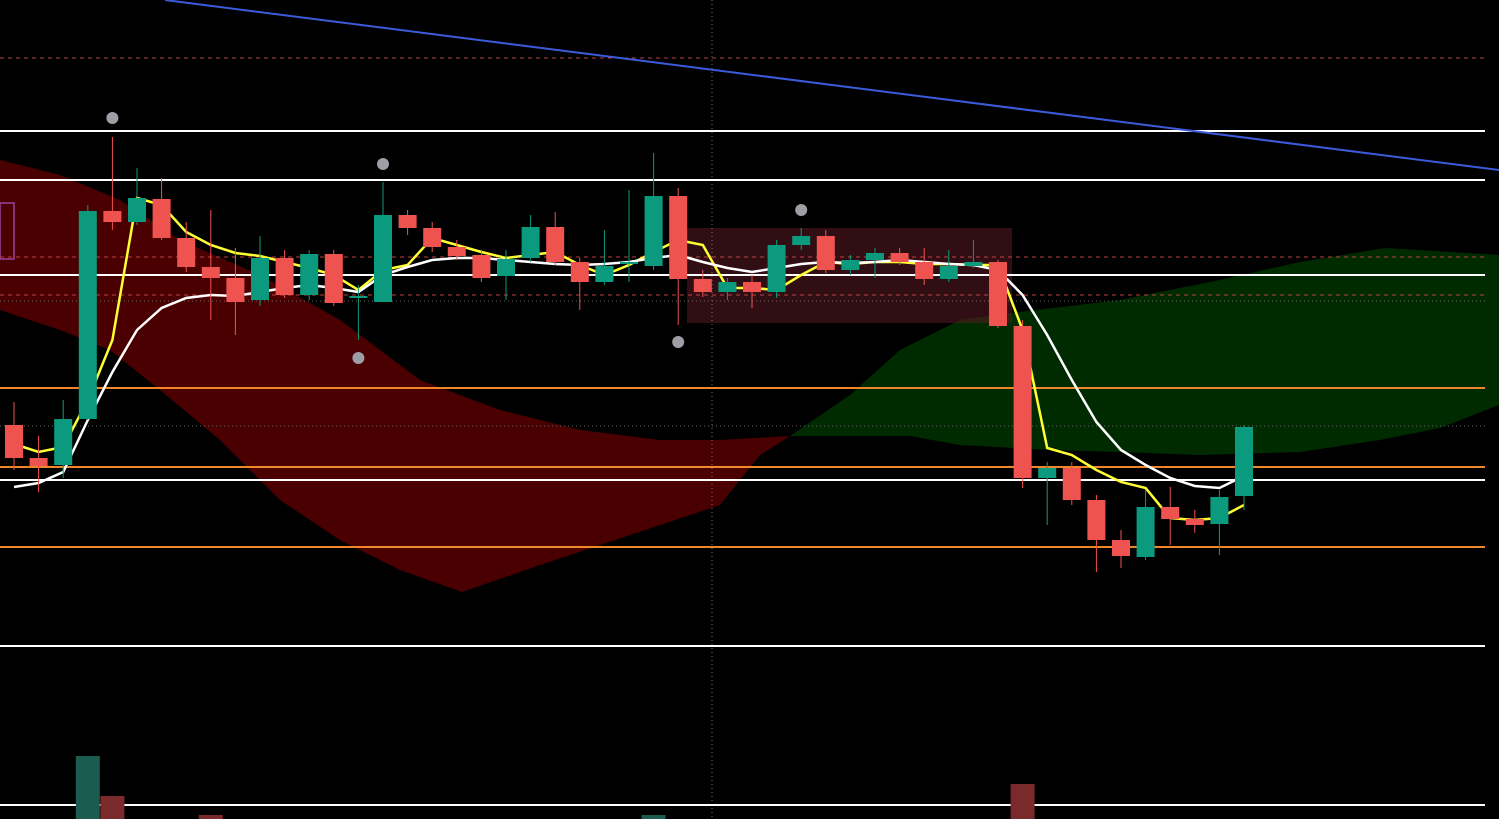  What do you see at coordinates (1144, 351) in the screenshot?
I see `green-cloud` at bounding box center [1144, 351].